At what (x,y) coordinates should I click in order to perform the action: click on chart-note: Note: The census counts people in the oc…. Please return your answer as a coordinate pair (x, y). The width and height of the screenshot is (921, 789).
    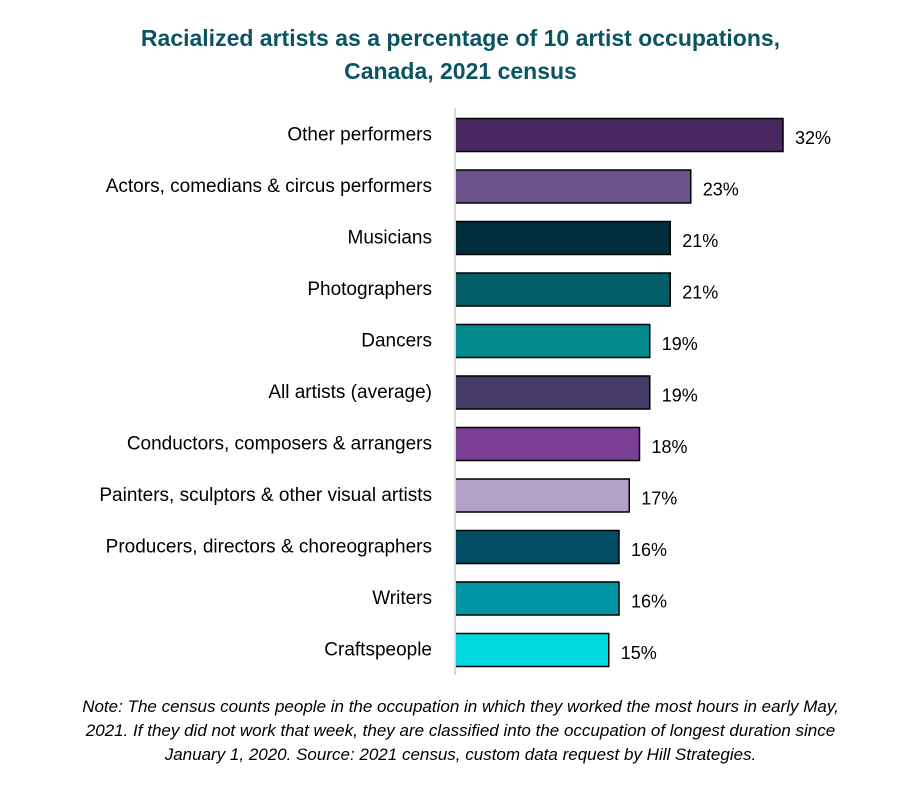
    Looking at the image, I should click on (460, 731).